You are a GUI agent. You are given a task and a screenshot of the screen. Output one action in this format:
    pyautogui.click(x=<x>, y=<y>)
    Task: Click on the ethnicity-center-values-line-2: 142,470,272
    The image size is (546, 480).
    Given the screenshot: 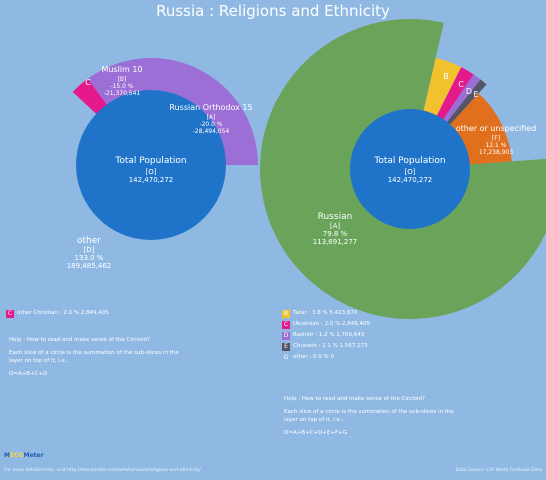 What is the action you would take?
    pyautogui.click(x=410, y=180)
    